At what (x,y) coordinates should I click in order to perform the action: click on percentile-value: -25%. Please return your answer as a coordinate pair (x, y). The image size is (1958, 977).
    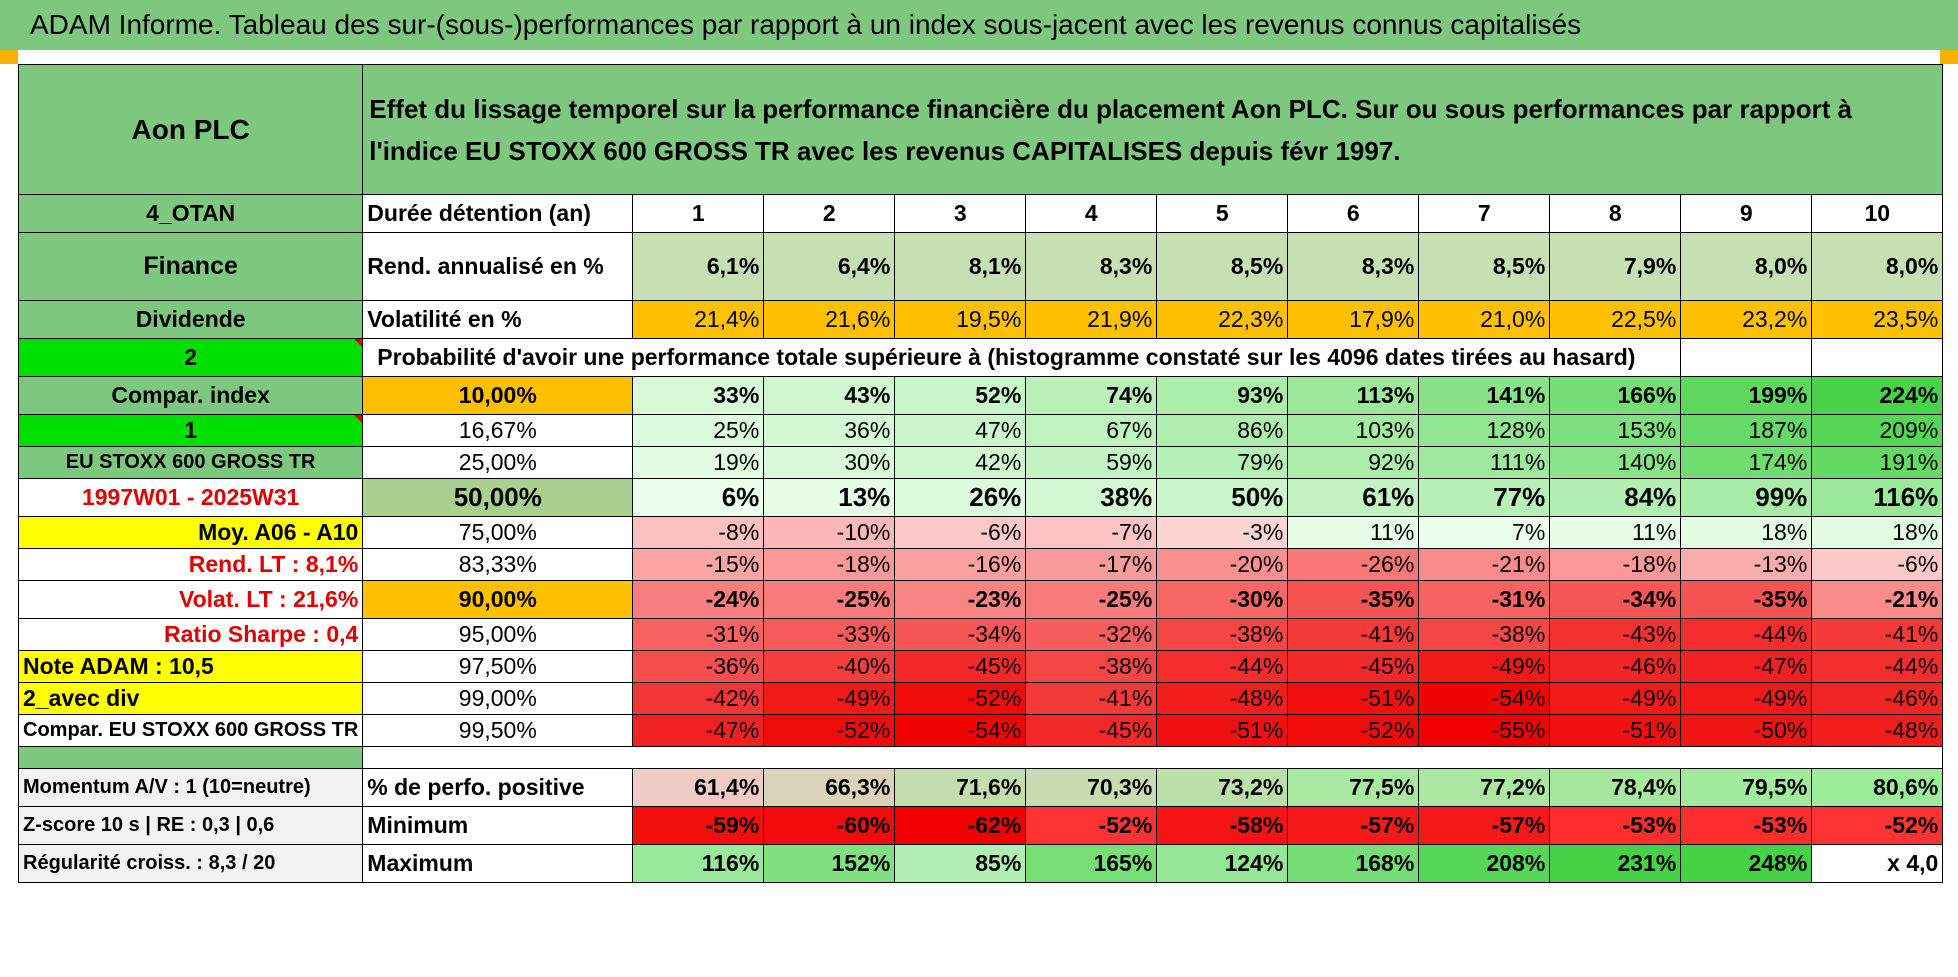
    Looking at the image, I should click on (1091, 599).